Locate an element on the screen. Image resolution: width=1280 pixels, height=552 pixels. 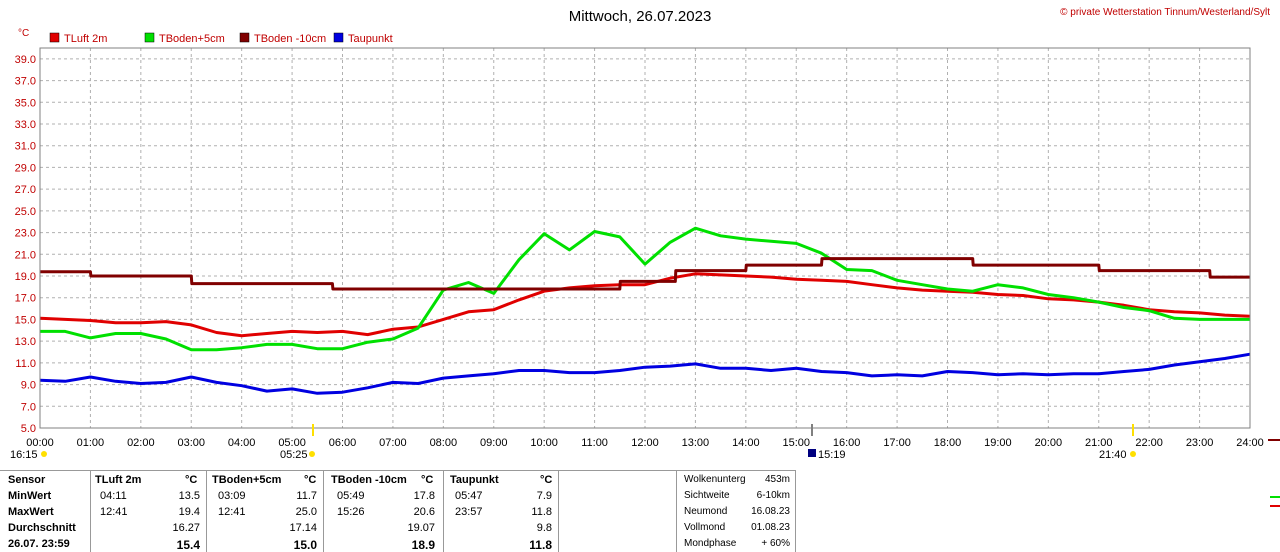
x-tick-label: 07:00 is located at coordinates (393, 443).